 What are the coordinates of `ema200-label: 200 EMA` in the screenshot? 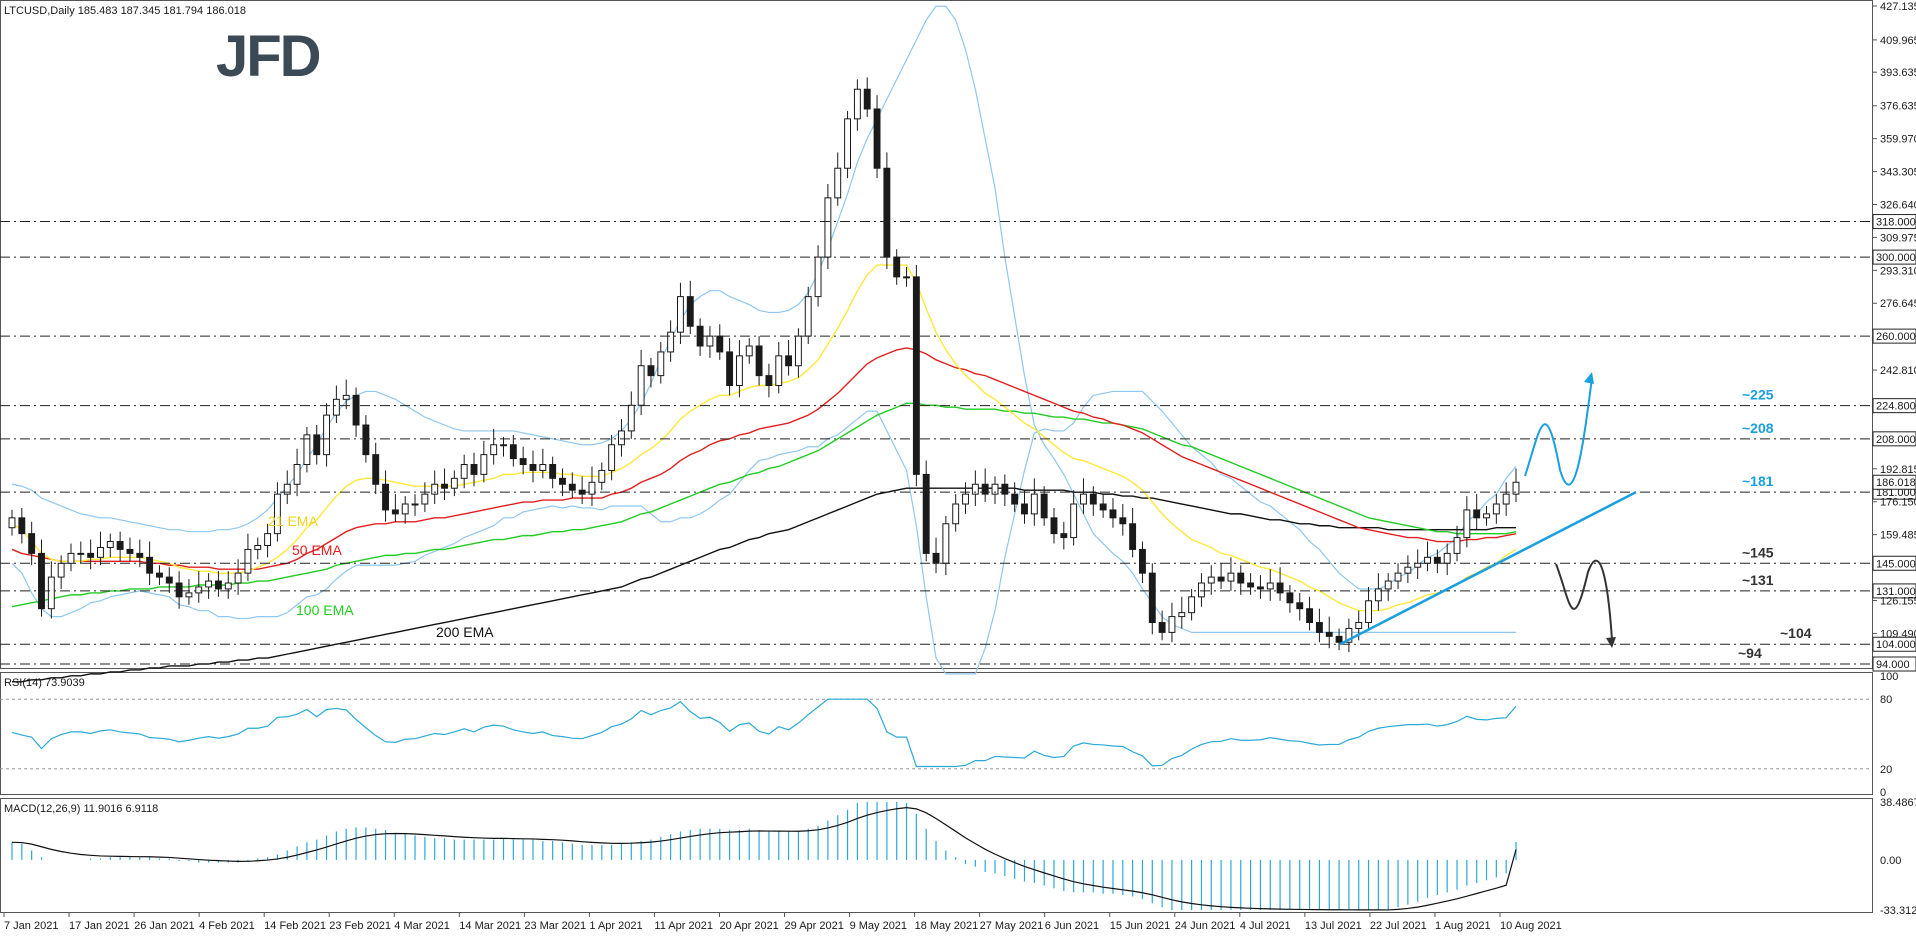 It's located at (465, 632).